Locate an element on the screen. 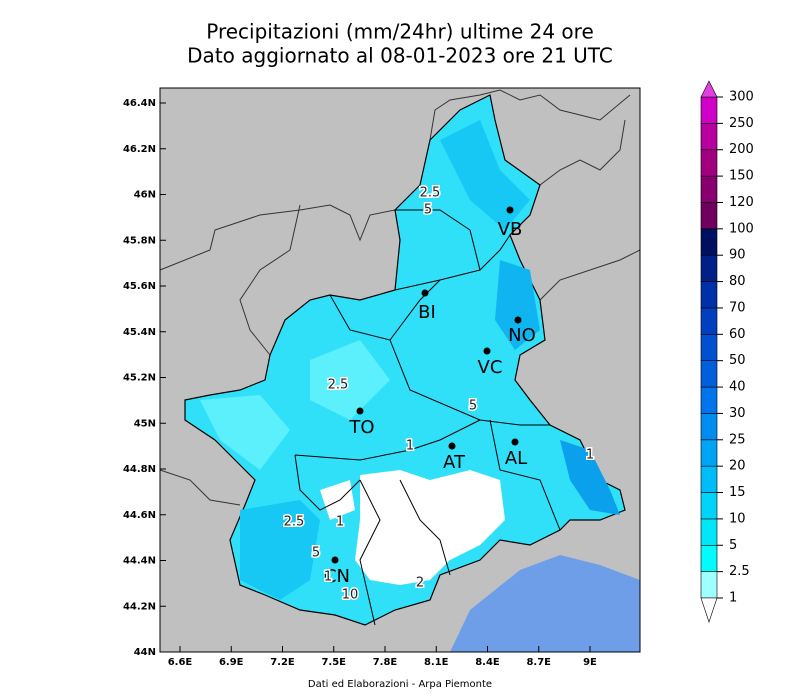 The height and width of the screenshot is (697, 800). lon-label: 7.8E is located at coordinates (385, 662).